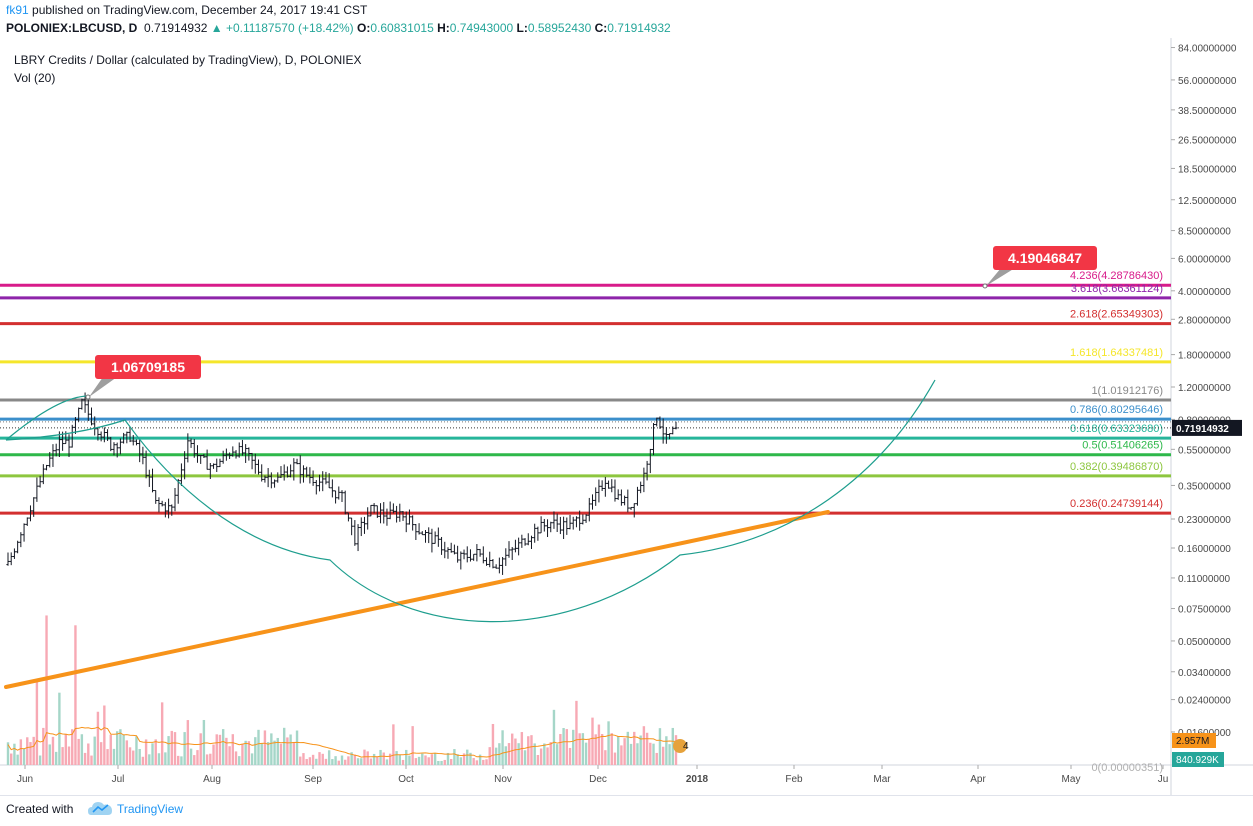 The height and width of the screenshot is (826, 1253). What do you see at coordinates (601, 28) in the screenshot?
I see `close-label: C:` at bounding box center [601, 28].